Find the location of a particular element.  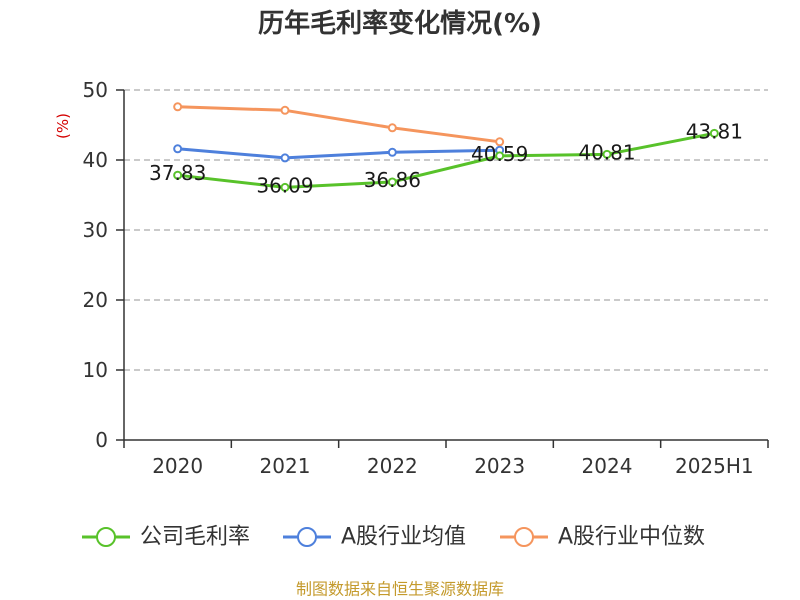

data-label: 36.86 is located at coordinates (392, 180).